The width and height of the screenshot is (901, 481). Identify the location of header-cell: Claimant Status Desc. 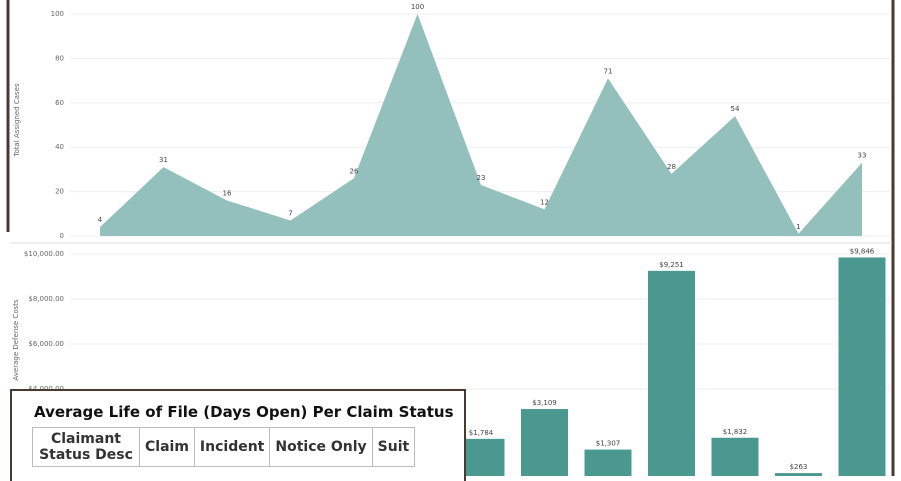
(86, 447).